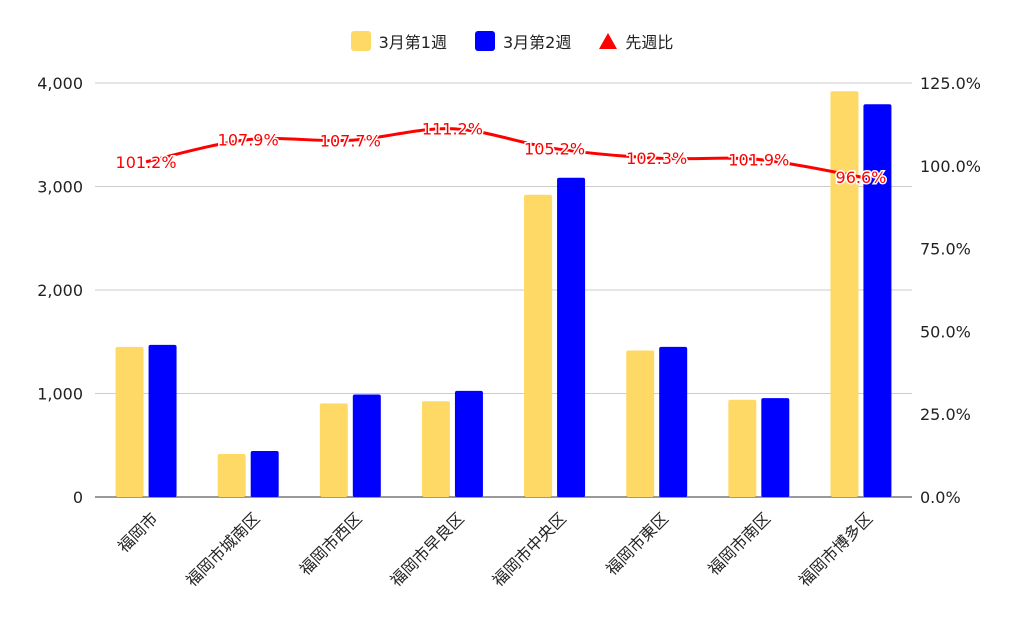 This screenshot has height=633, width=1024. What do you see at coordinates (608, 41) in the screenshot?
I see `triangle-icon` at bounding box center [608, 41].